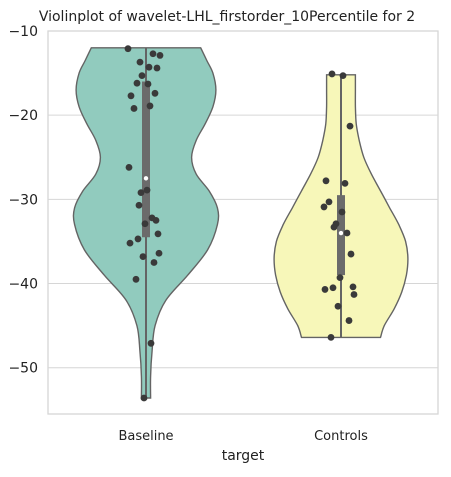  I want to click on y-tick-label: −50, so click(23, 369).